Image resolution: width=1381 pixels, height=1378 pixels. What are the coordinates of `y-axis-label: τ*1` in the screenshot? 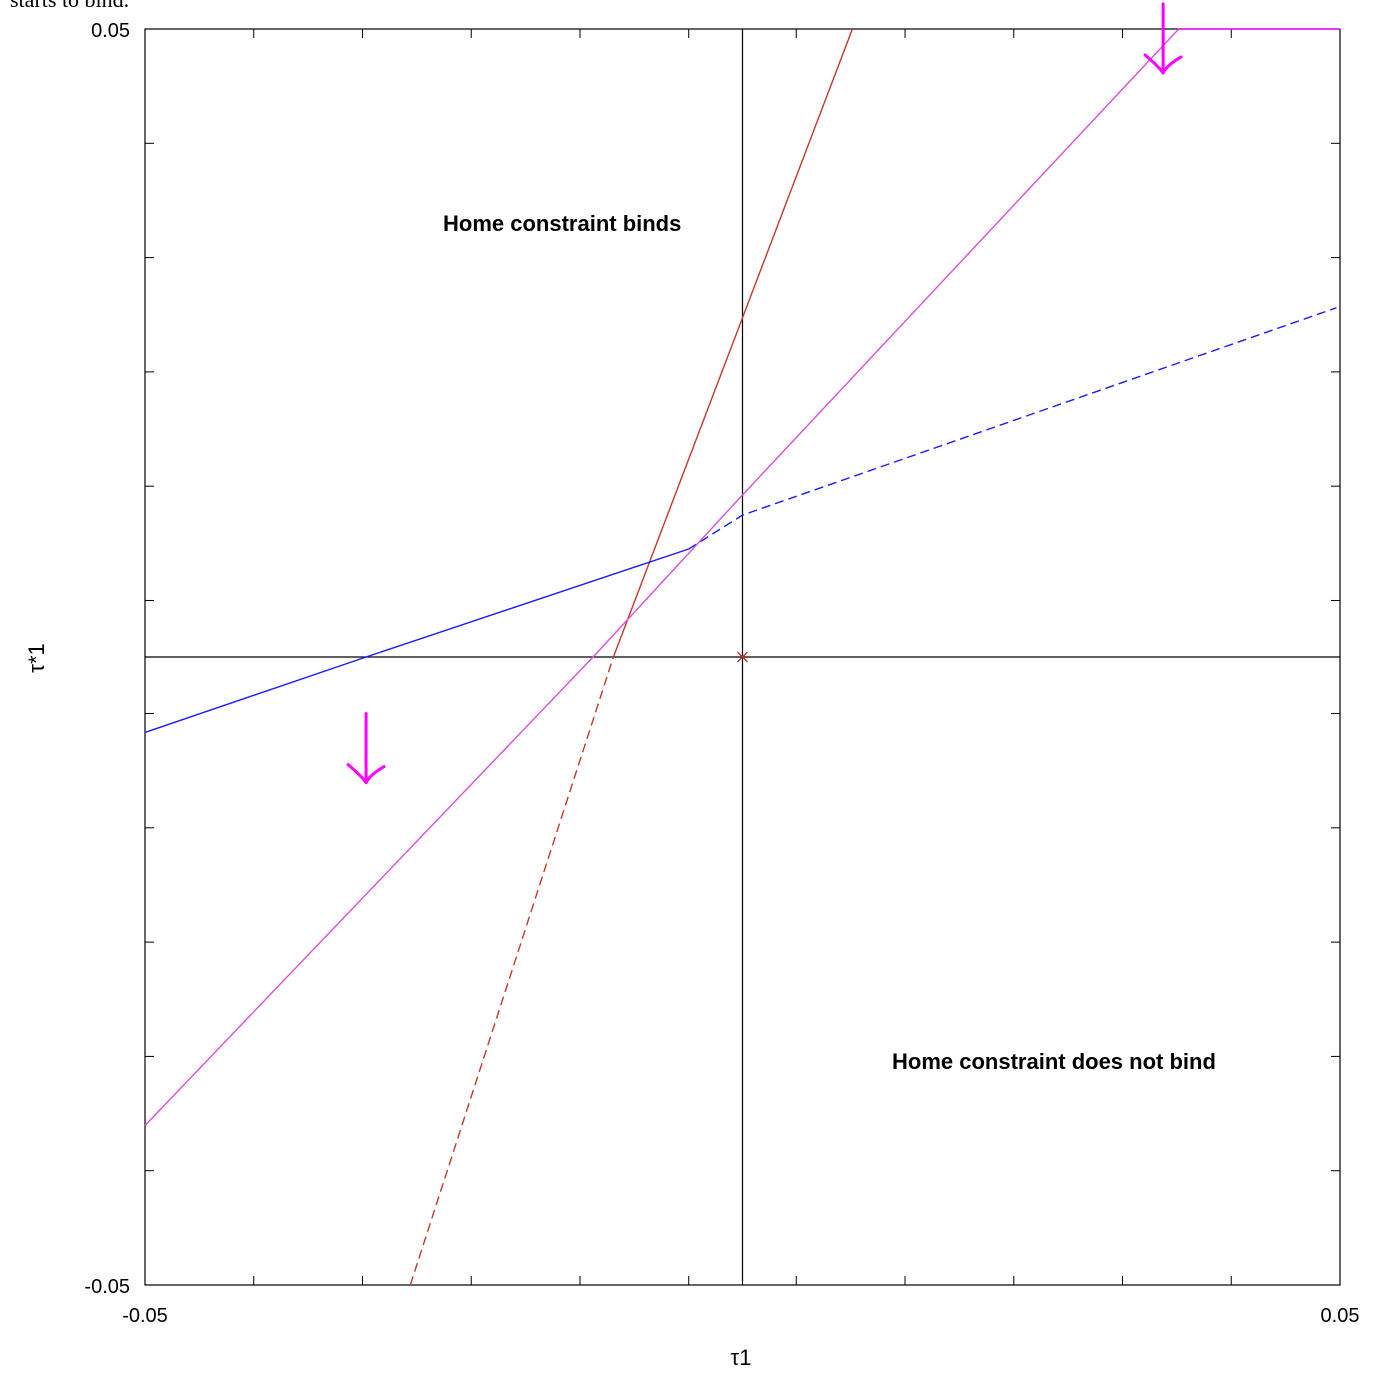 It's located at (36, 658).